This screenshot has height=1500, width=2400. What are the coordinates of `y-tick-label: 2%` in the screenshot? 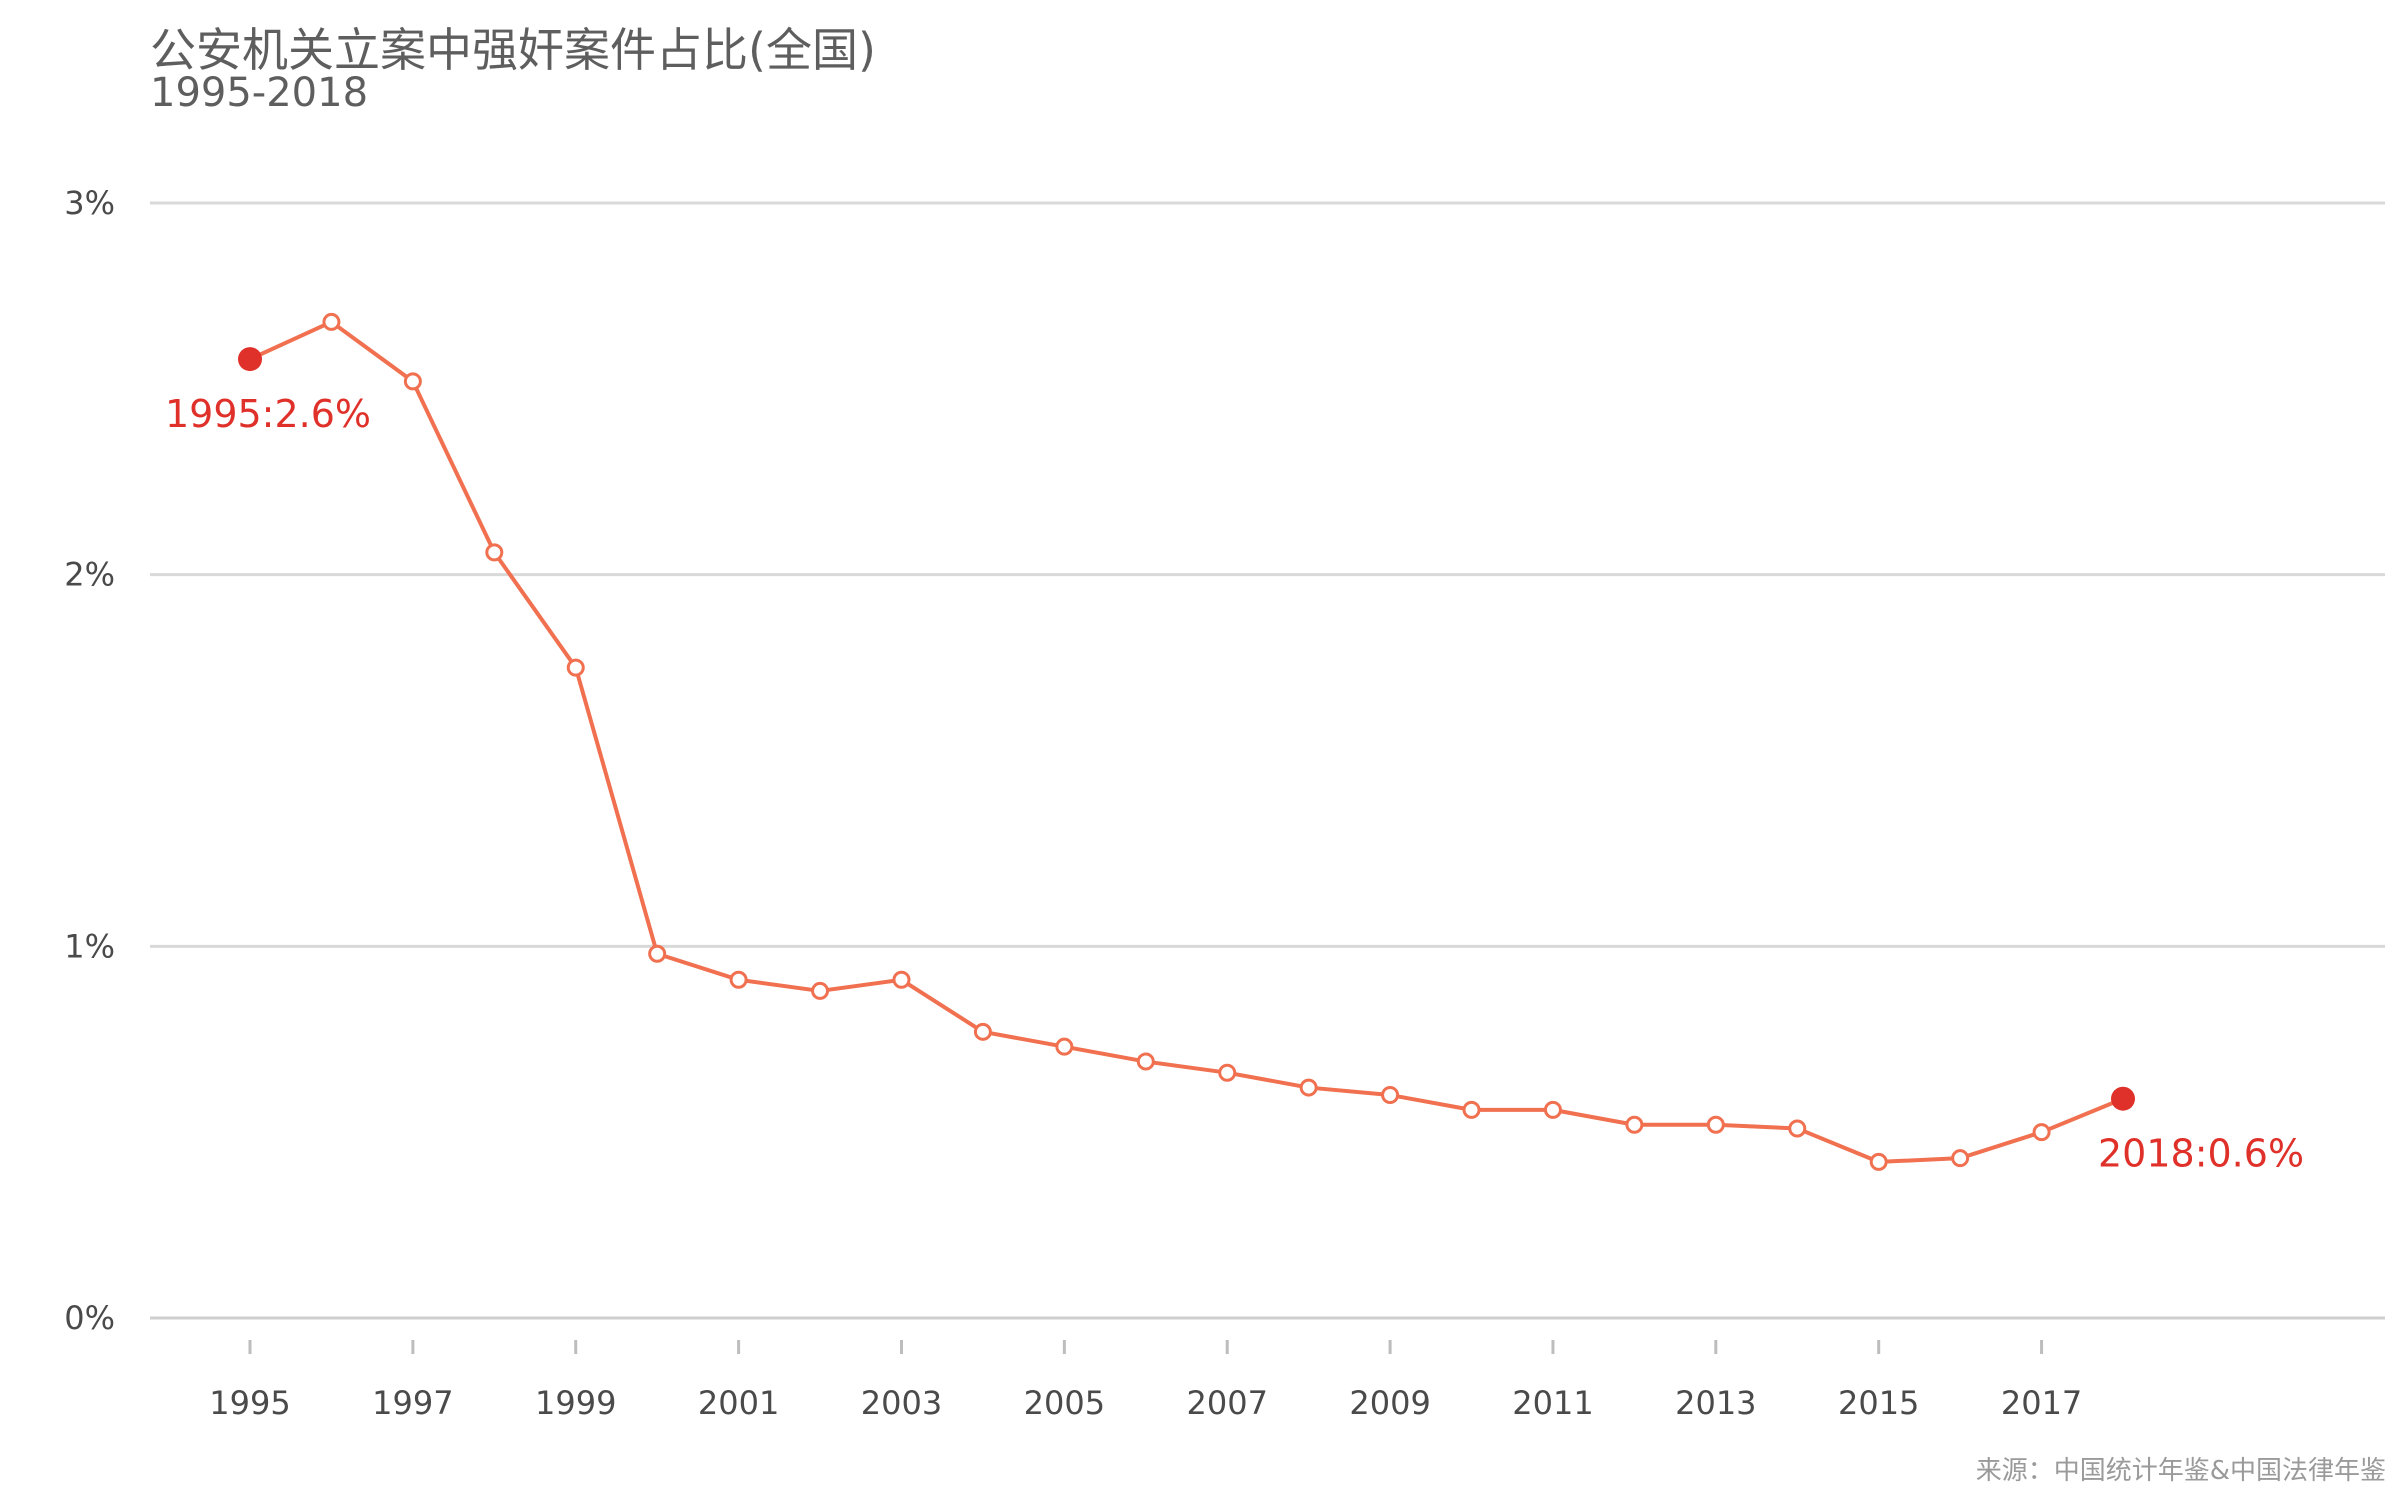 It's located at (89, 575).